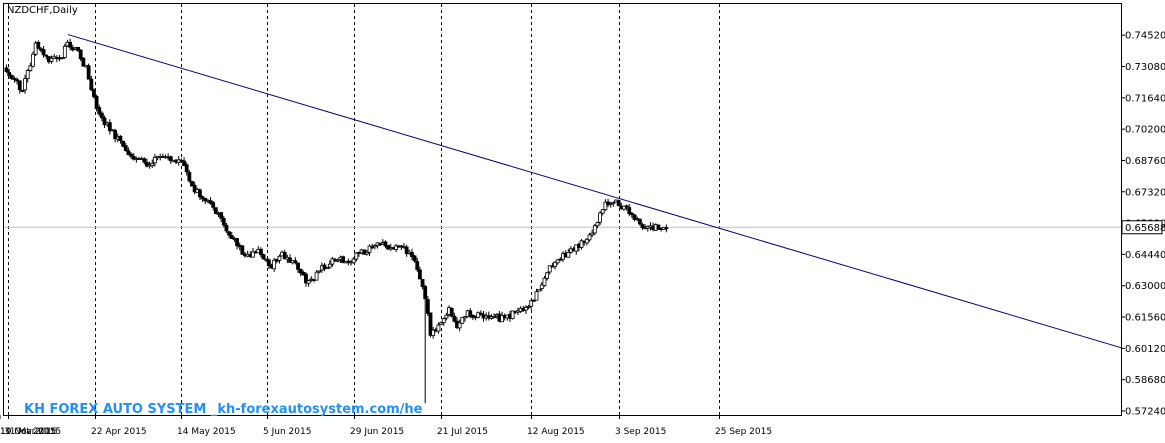 The width and height of the screenshot is (1165, 443). What do you see at coordinates (1145, 130) in the screenshot?
I see `y-tick-label: 0.70200` at bounding box center [1145, 130].